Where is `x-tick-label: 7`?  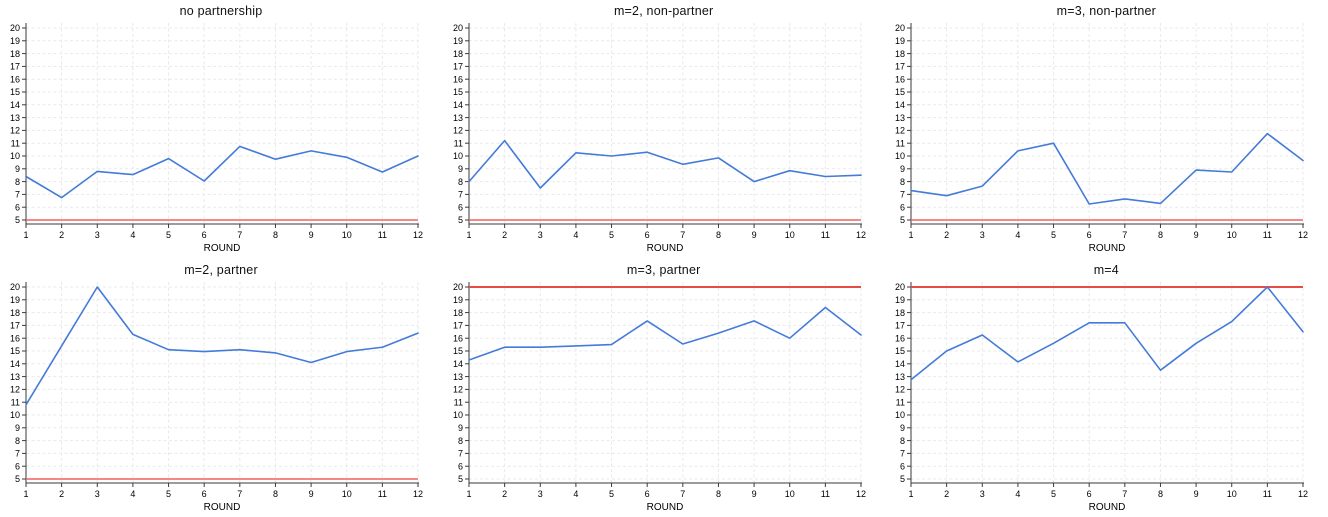 x-tick-label: 7 is located at coordinates (682, 235).